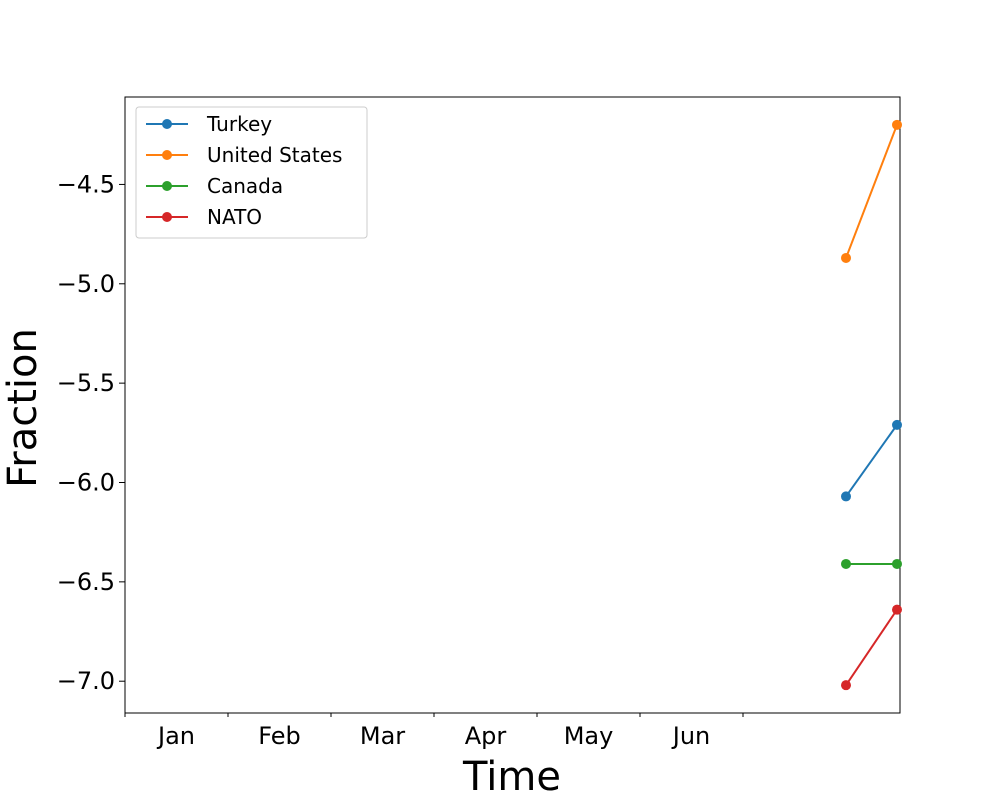 Image resolution: width=1000 pixels, height=800 pixels. I want to click on legend-box, so click(251, 172).